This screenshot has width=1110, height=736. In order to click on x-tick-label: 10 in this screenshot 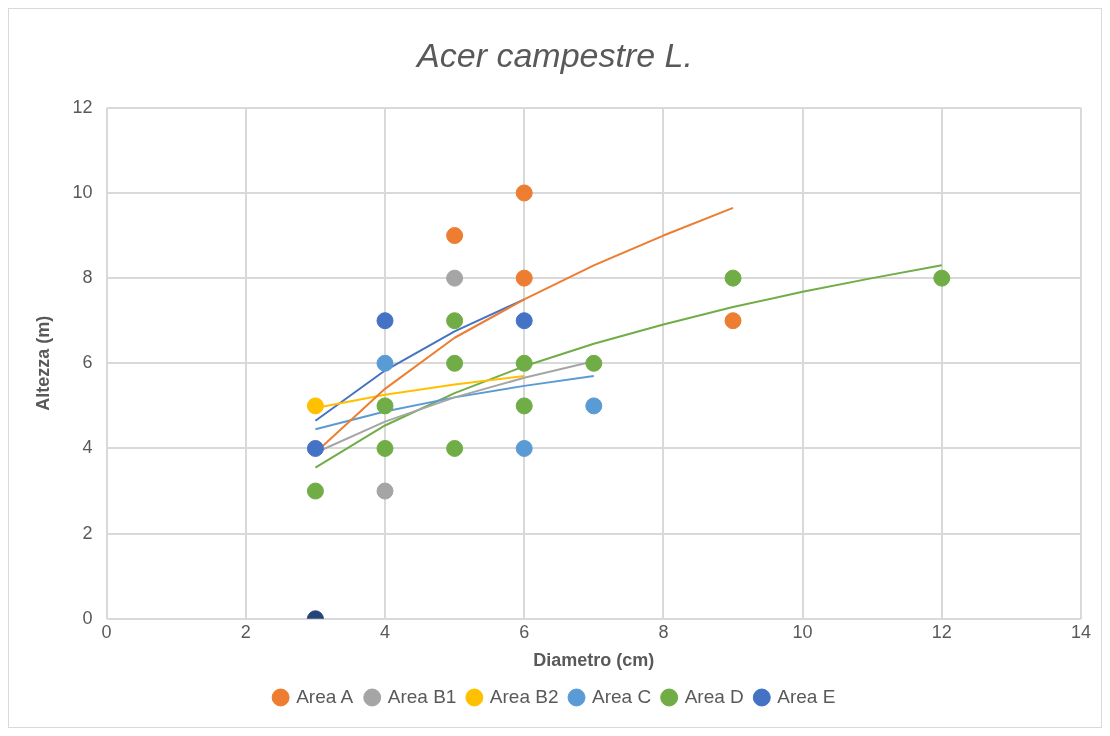, I will do `click(802, 631)`.